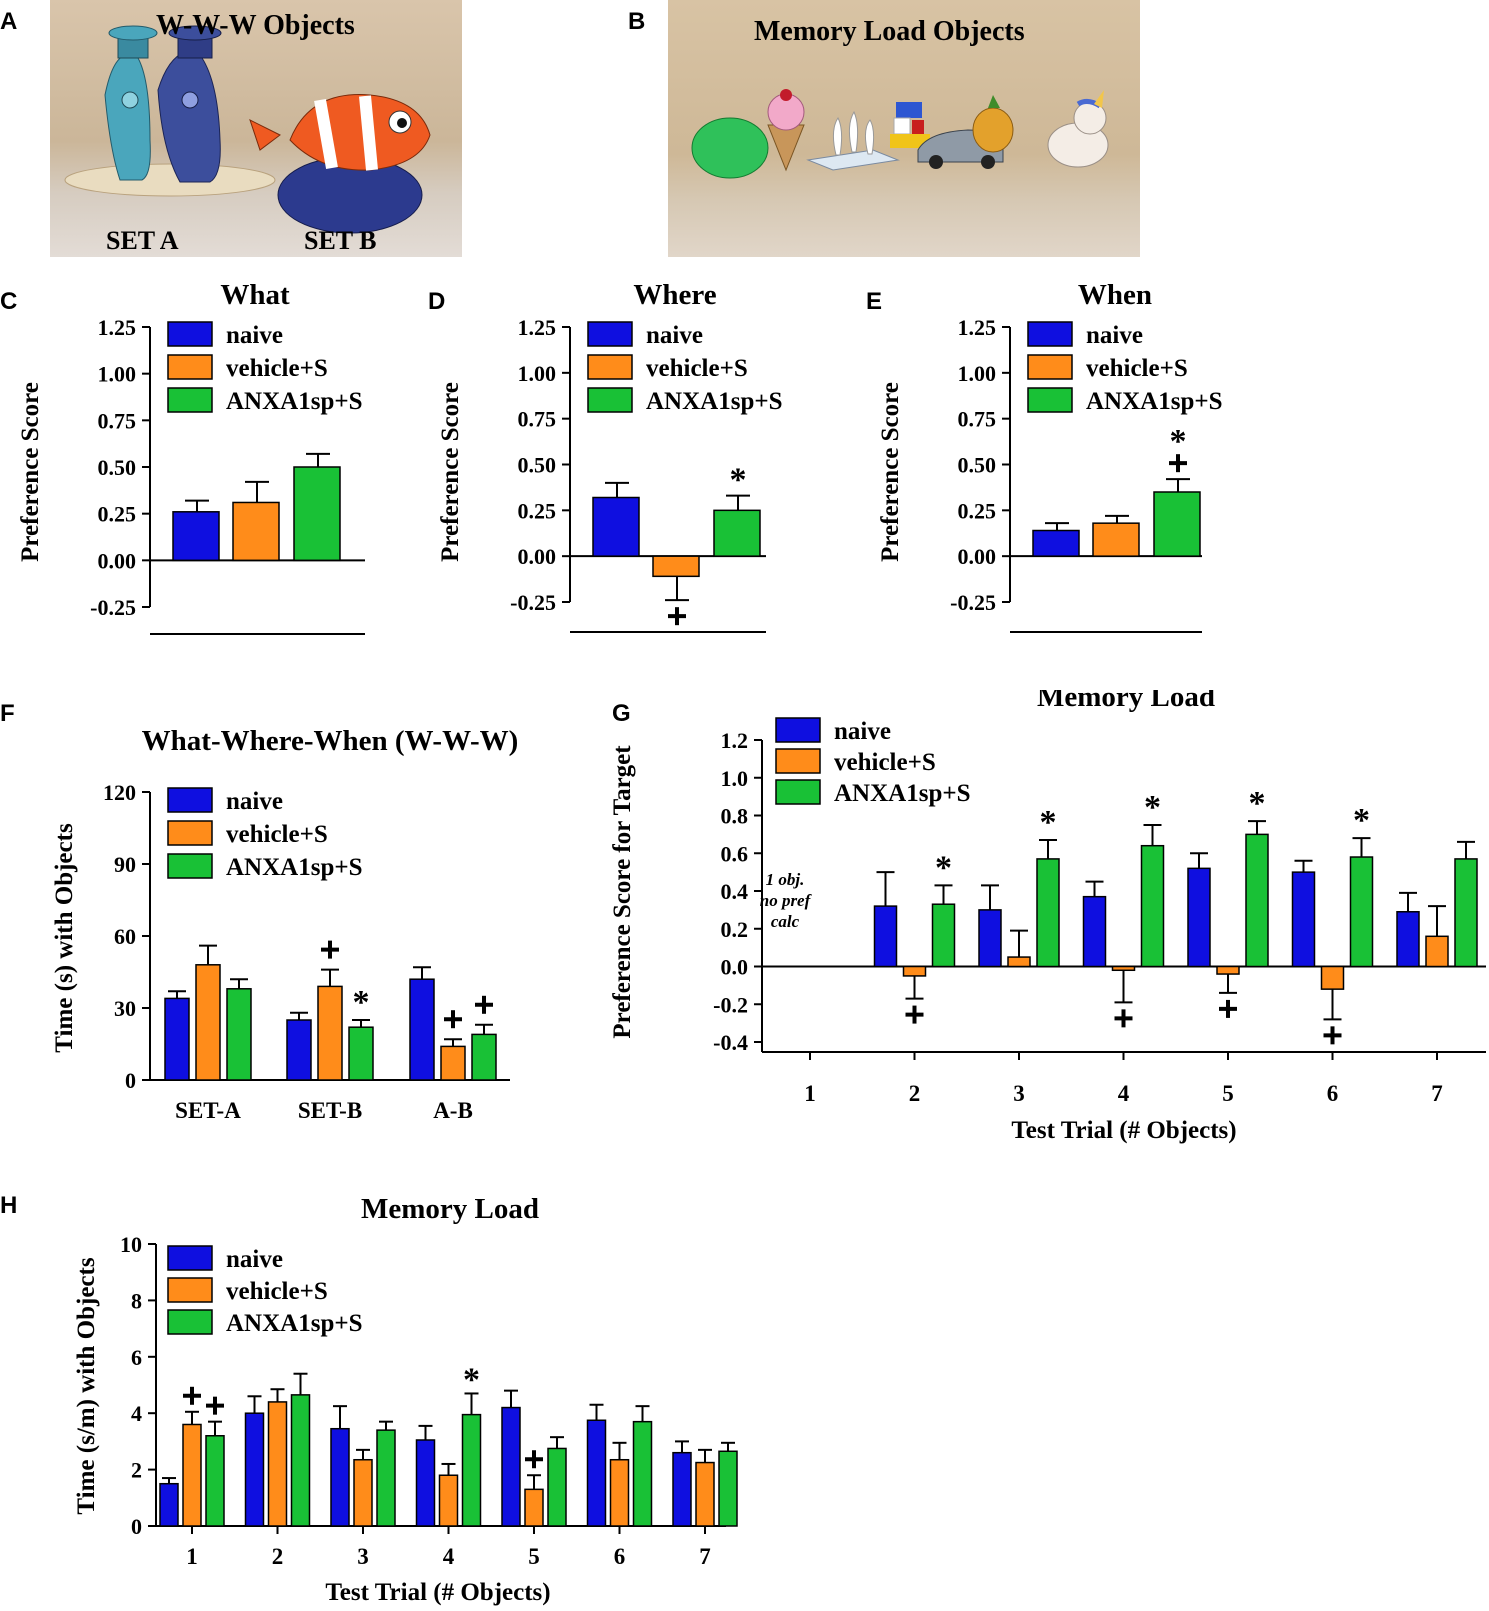 This screenshot has width=1489, height=1611. I want to click on panel-letter-c: C, so click(9, 301).